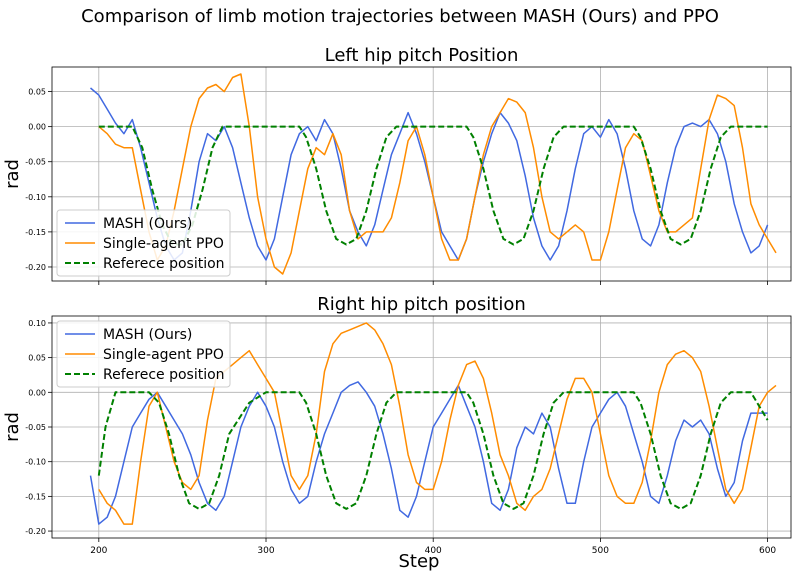  Describe the element at coordinates (419, 561) in the screenshot. I see `x-axis-label: Step` at that location.